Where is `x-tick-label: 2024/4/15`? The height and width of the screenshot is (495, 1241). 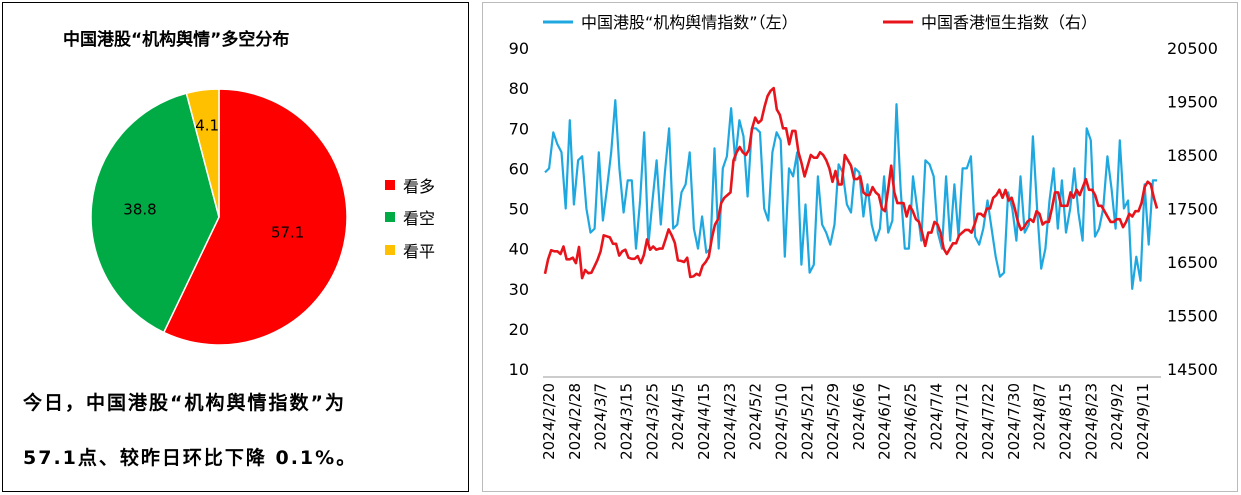 x-tick-label: 2024/4/15 is located at coordinates (704, 421).